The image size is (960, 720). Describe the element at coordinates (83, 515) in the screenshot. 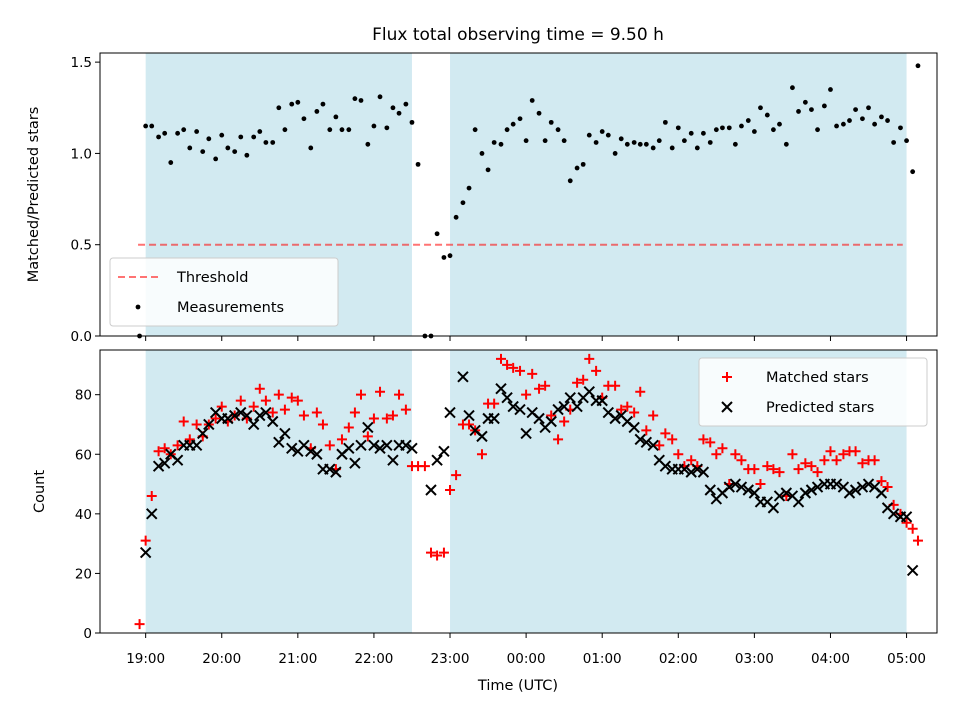

I see `bottom-y-tick-label: 40` at that location.